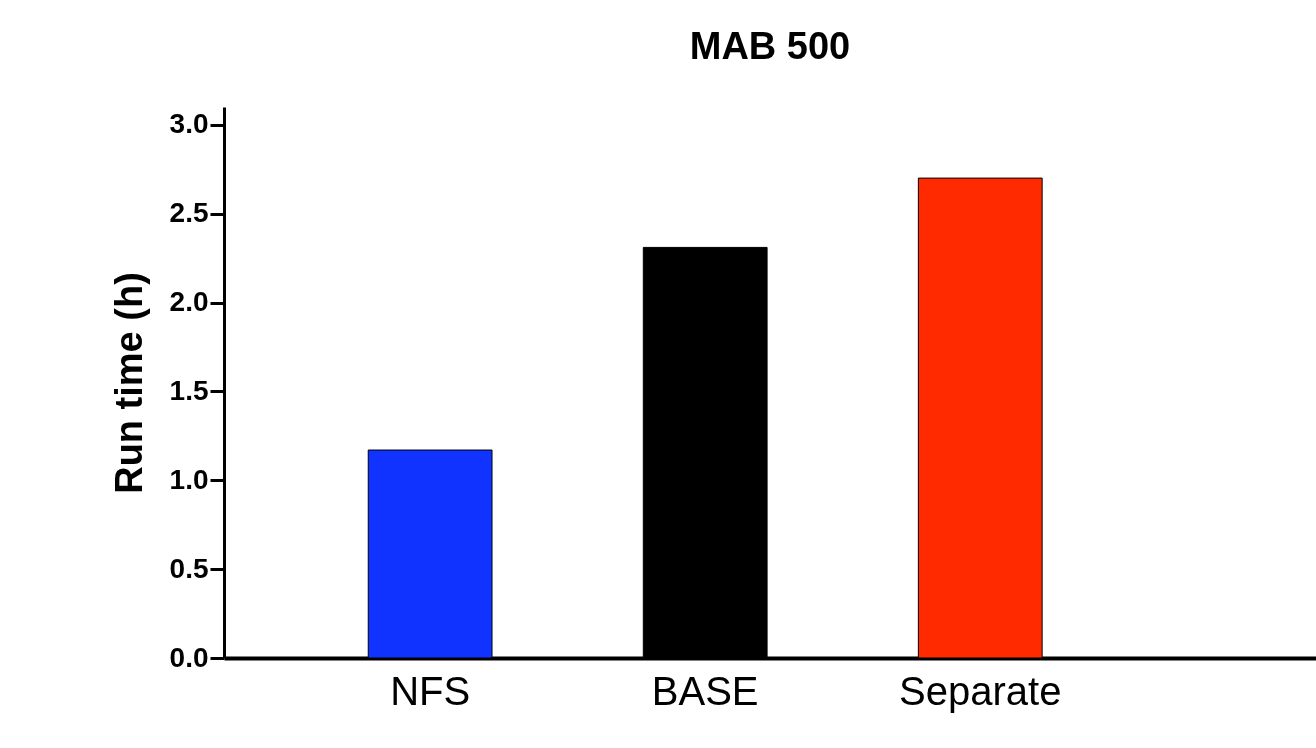 This screenshot has height=748, width=1316. Describe the element at coordinates (430, 690) in the screenshot. I see `x-tick-label: NFS` at that location.